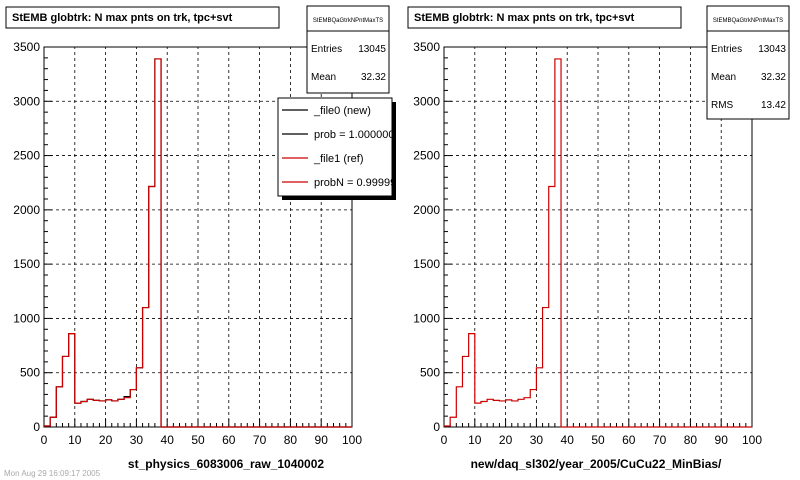  Describe the element at coordinates (338, 159) in the screenshot. I see `legend-entry-label: _file1 (ref)` at that location.